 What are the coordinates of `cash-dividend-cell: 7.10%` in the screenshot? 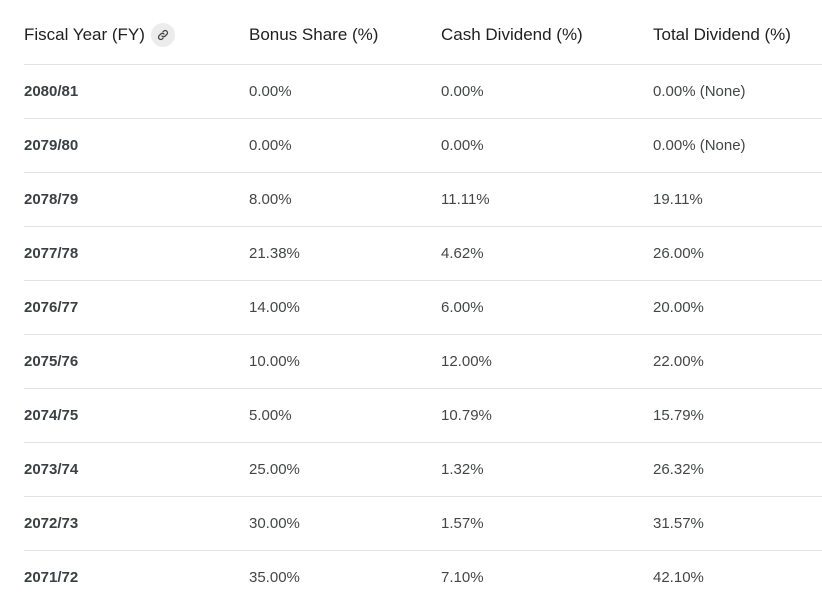 It's located at (547, 577).